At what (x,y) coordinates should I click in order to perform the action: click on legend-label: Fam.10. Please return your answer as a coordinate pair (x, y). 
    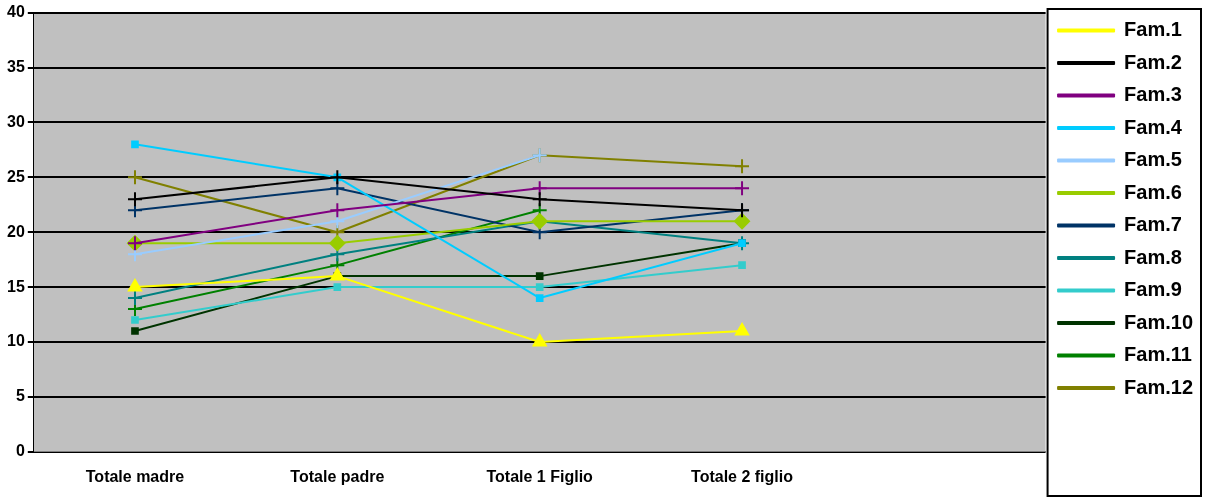
    Looking at the image, I should click on (1159, 321).